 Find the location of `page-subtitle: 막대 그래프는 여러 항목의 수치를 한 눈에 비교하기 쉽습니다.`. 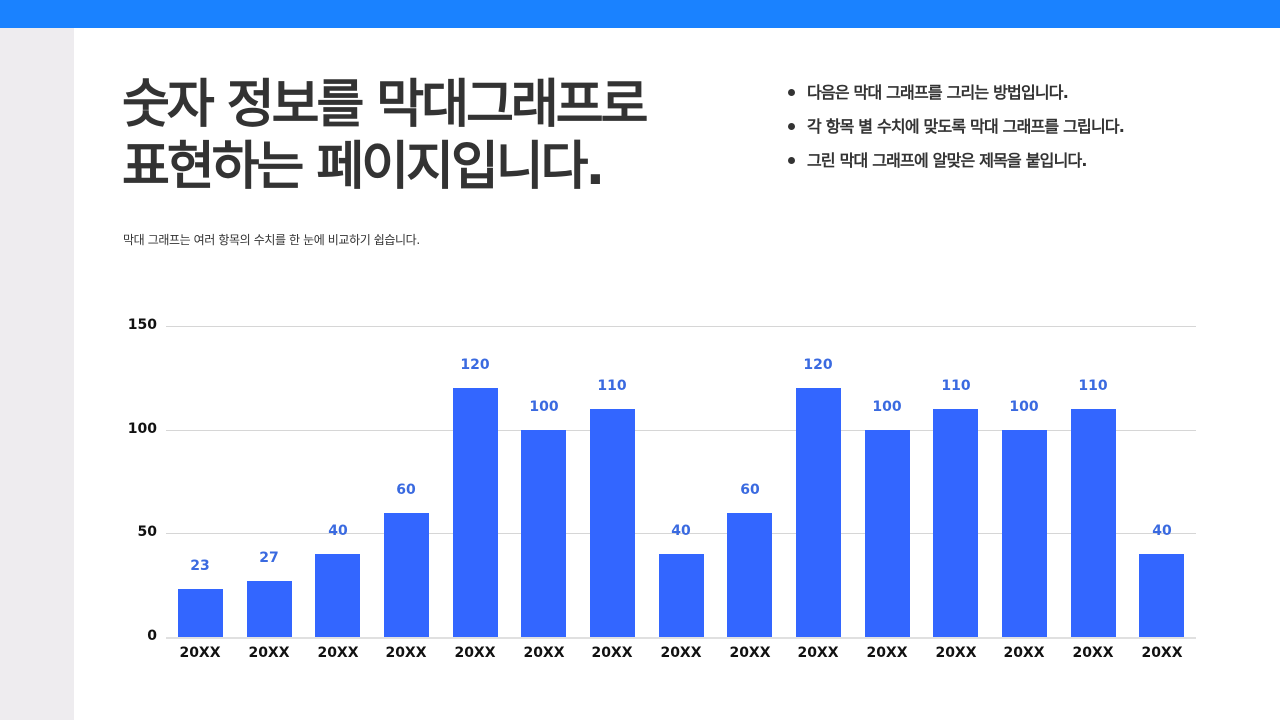

page-subtitle: 막대 그래프는 여러 항목의 수치를 한 눈에 비교하기 쉽습니다. is located at coordinates (271, 240).